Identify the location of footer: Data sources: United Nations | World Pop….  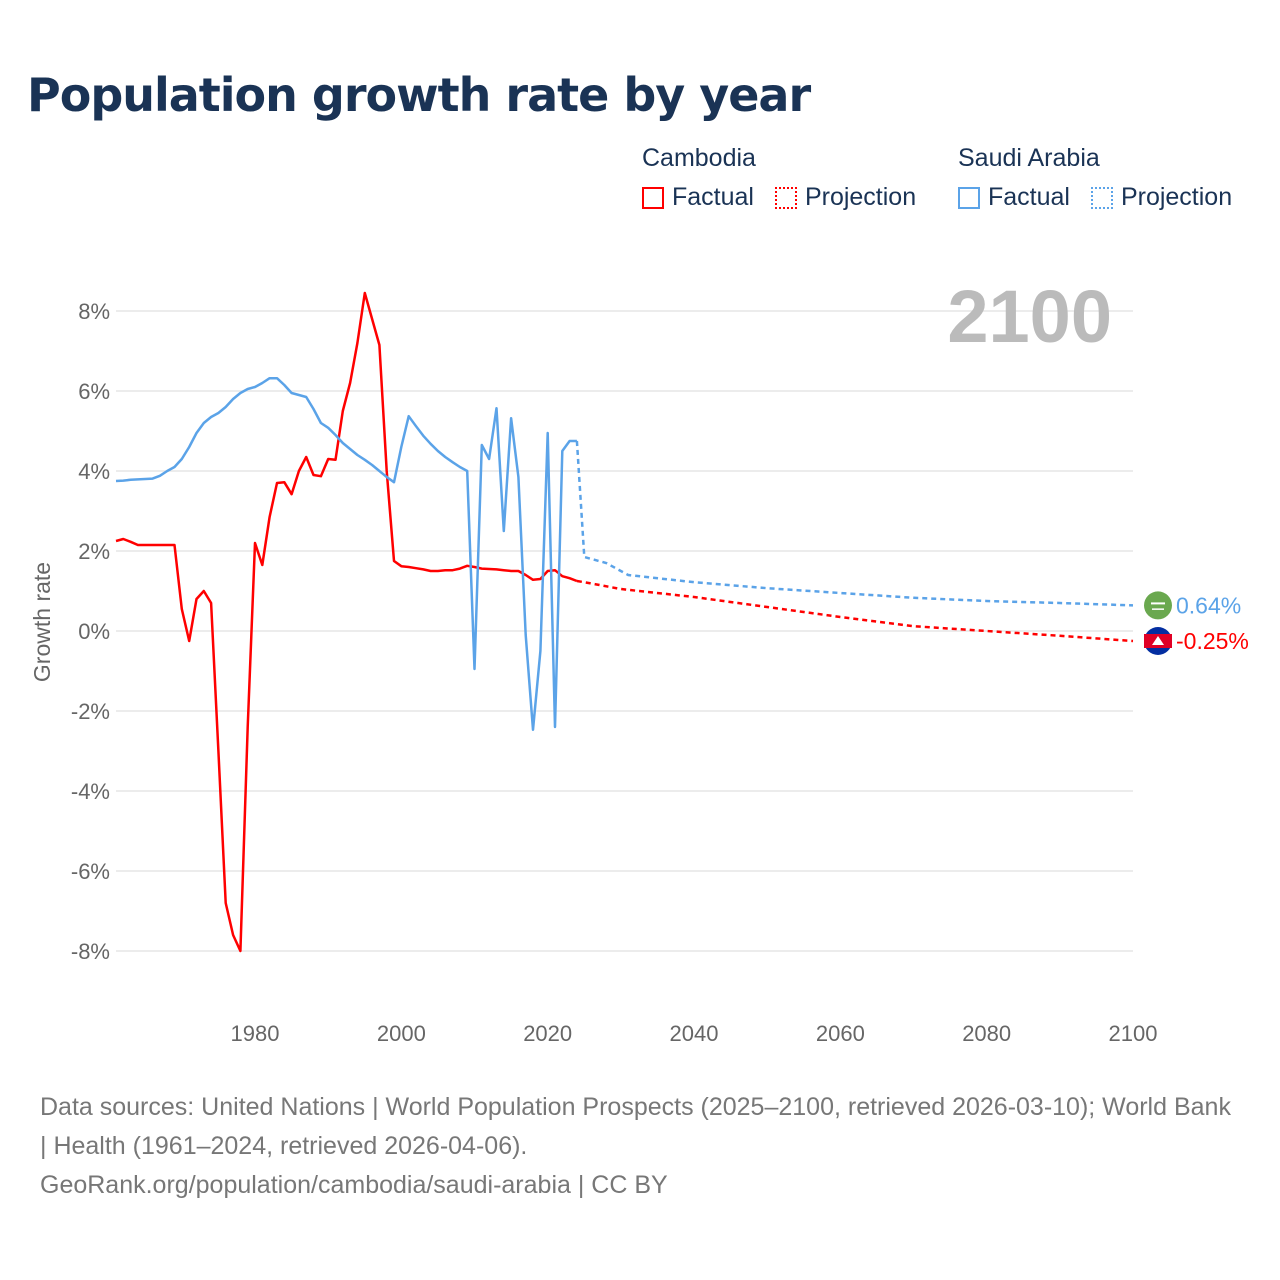
(640, 1146).